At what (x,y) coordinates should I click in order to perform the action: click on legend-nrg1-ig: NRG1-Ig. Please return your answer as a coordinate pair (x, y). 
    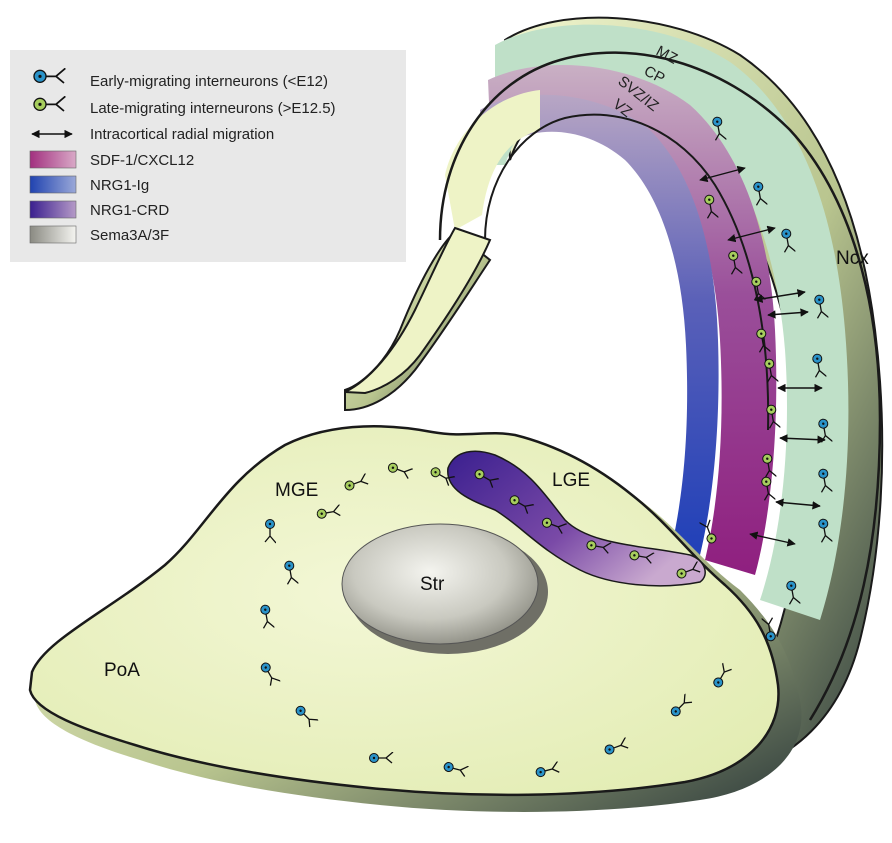
    Looking at the image, I should click on (119, 185).